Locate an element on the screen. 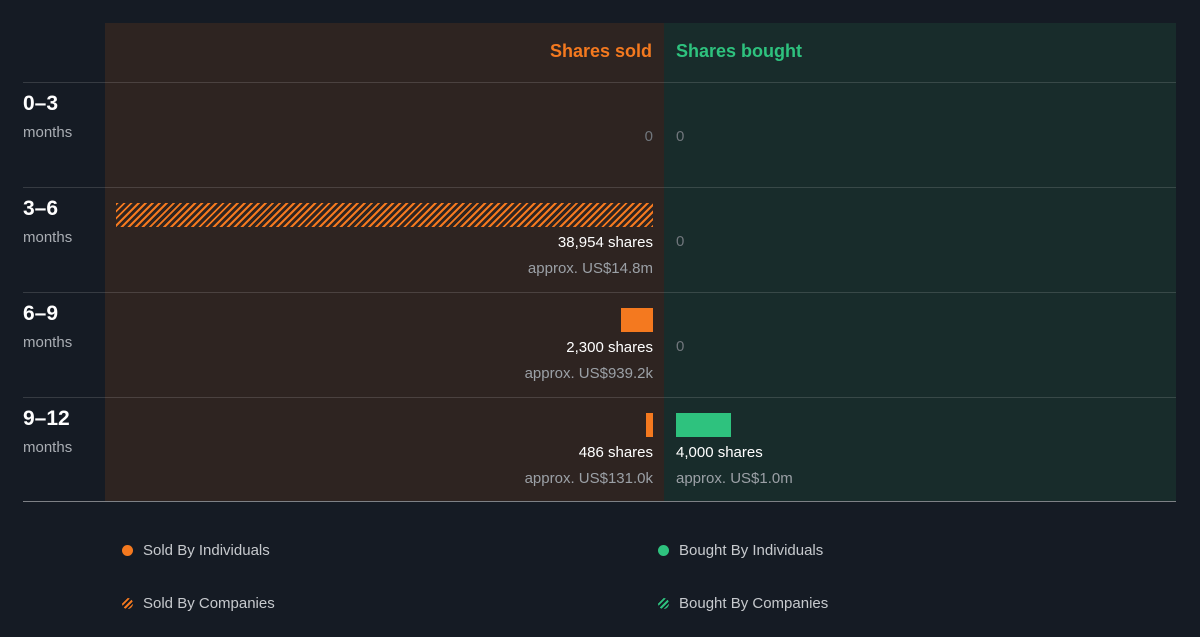  bought-shares-label: 4,000 shares is located at coordinates (719, 452).